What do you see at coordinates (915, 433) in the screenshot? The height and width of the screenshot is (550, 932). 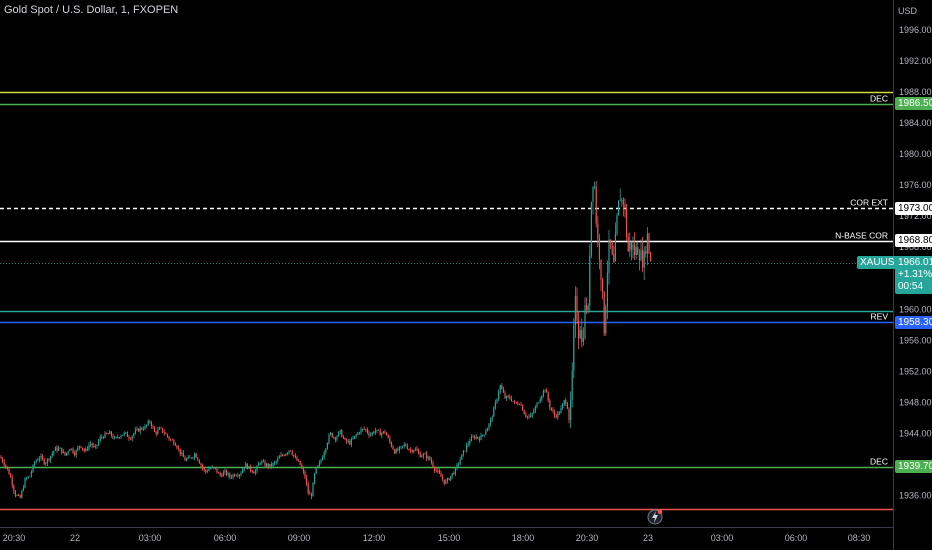 I see `y-tick-label: 1944.00` at bounding box center [915, 433].